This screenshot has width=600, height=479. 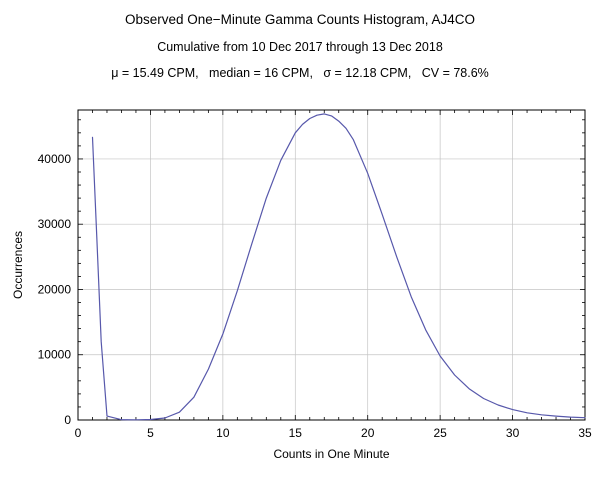 What do you see at coordinates (296, 433) in the screenshot?
I see `x-tick-label: 15` at bounding box center [296, 433].